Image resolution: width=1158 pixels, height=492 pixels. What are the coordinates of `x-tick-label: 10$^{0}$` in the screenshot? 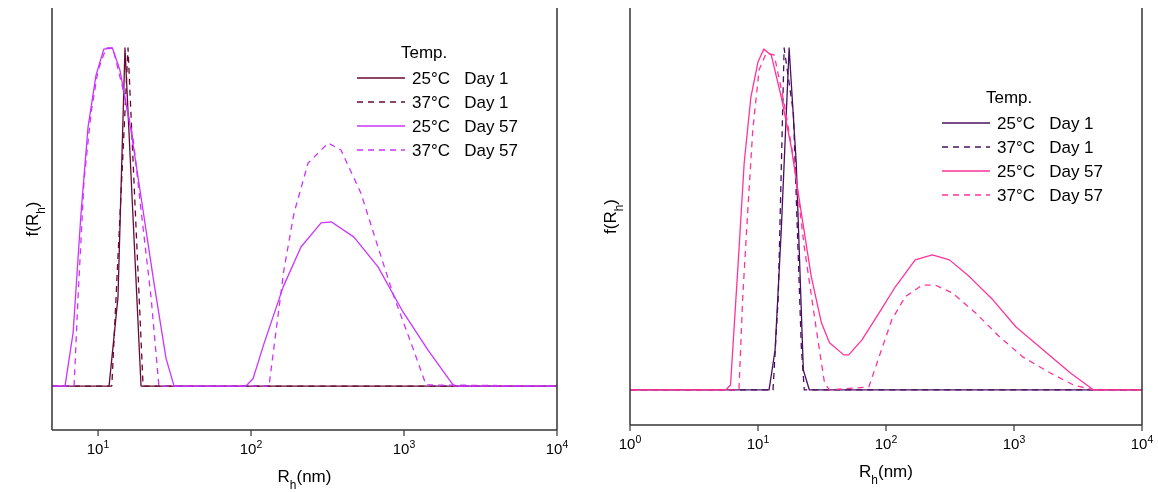 It's located at (630, 442).